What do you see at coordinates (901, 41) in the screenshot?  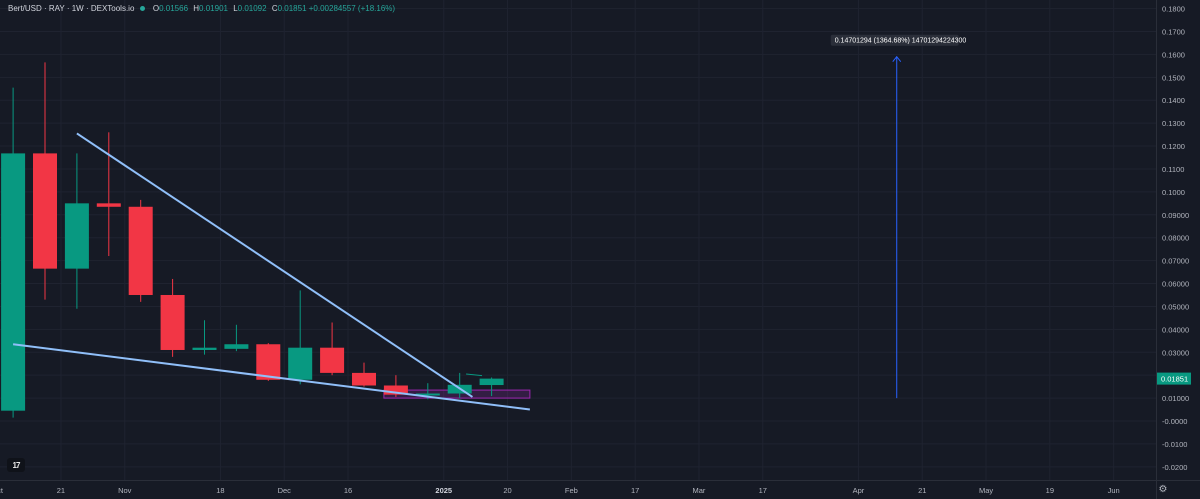 I see `projection-label: 0.14701294 (1364.68%) 14701294224300` at bounding box center [901, 41].